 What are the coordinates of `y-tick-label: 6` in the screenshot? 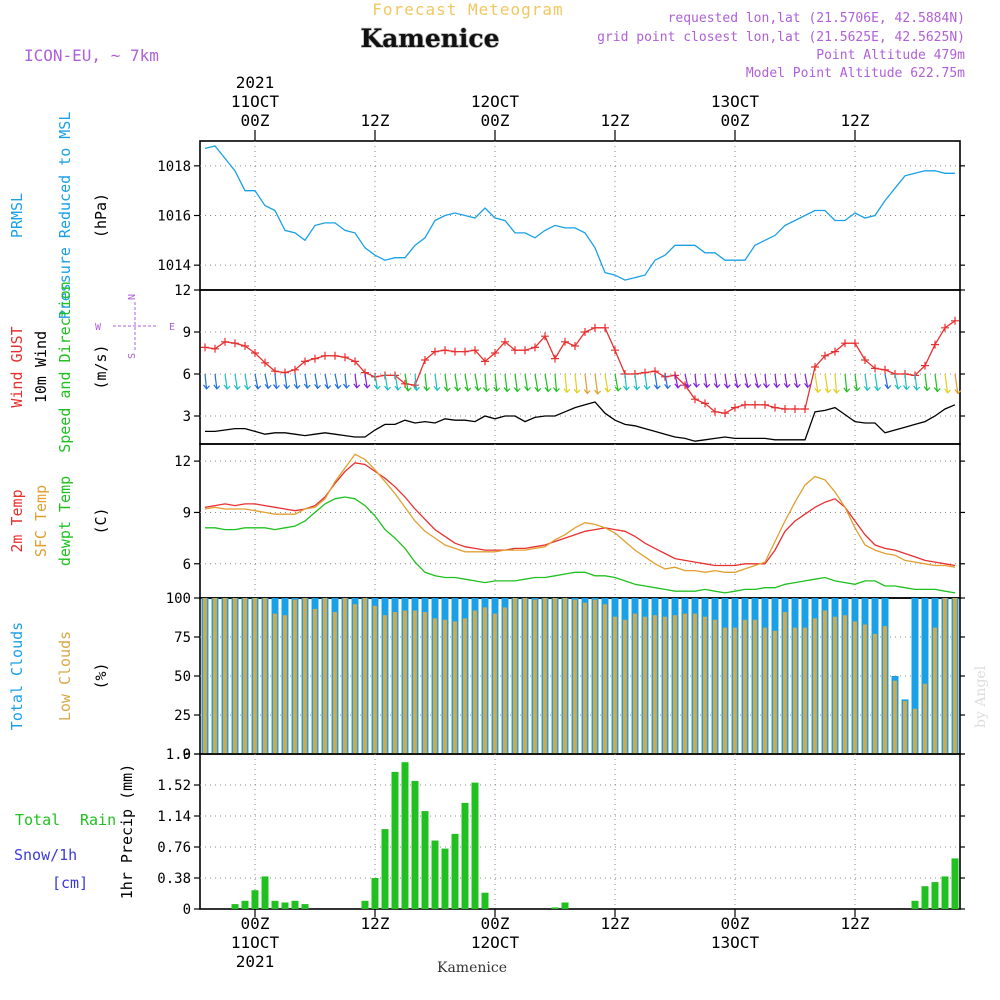 It's located at (187, 375).